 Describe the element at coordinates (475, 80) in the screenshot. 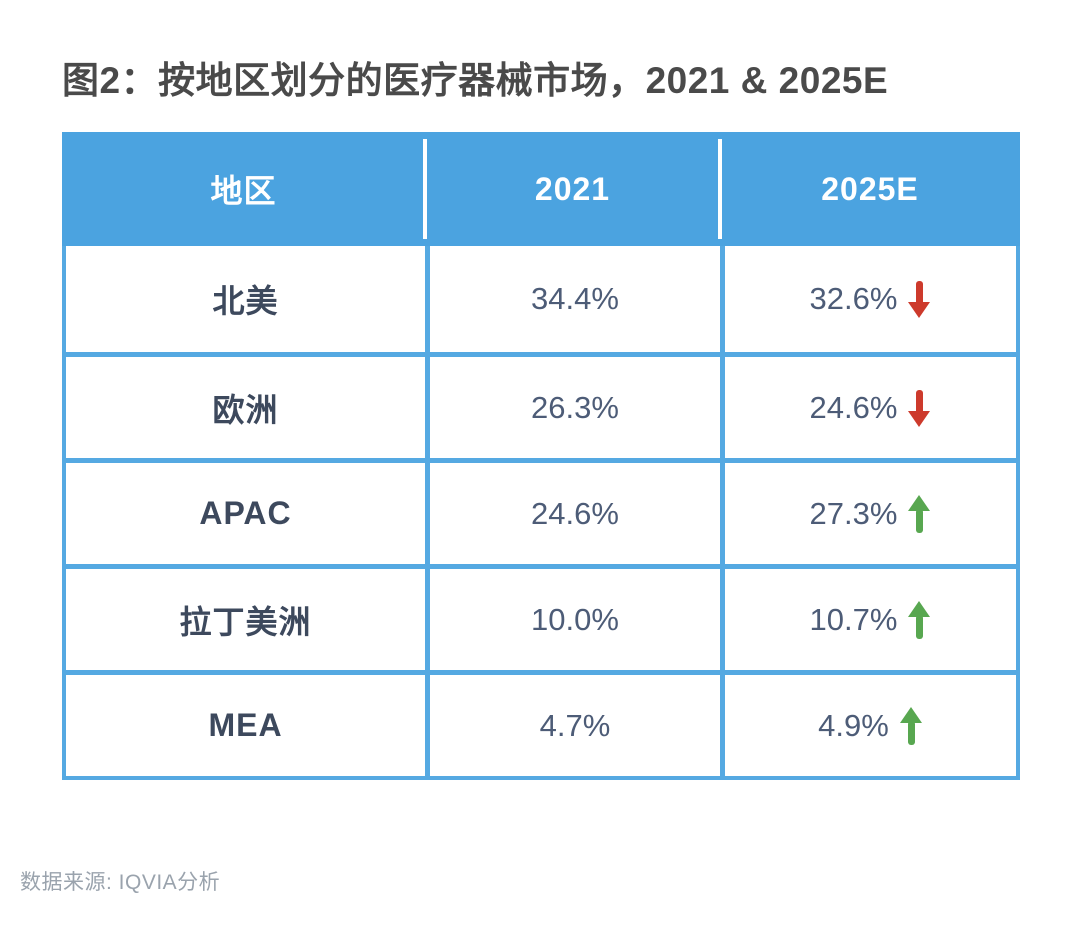

I see `page-title: 图2：按地区划分的医疗器械市场，2021 & 2025E` at that location.